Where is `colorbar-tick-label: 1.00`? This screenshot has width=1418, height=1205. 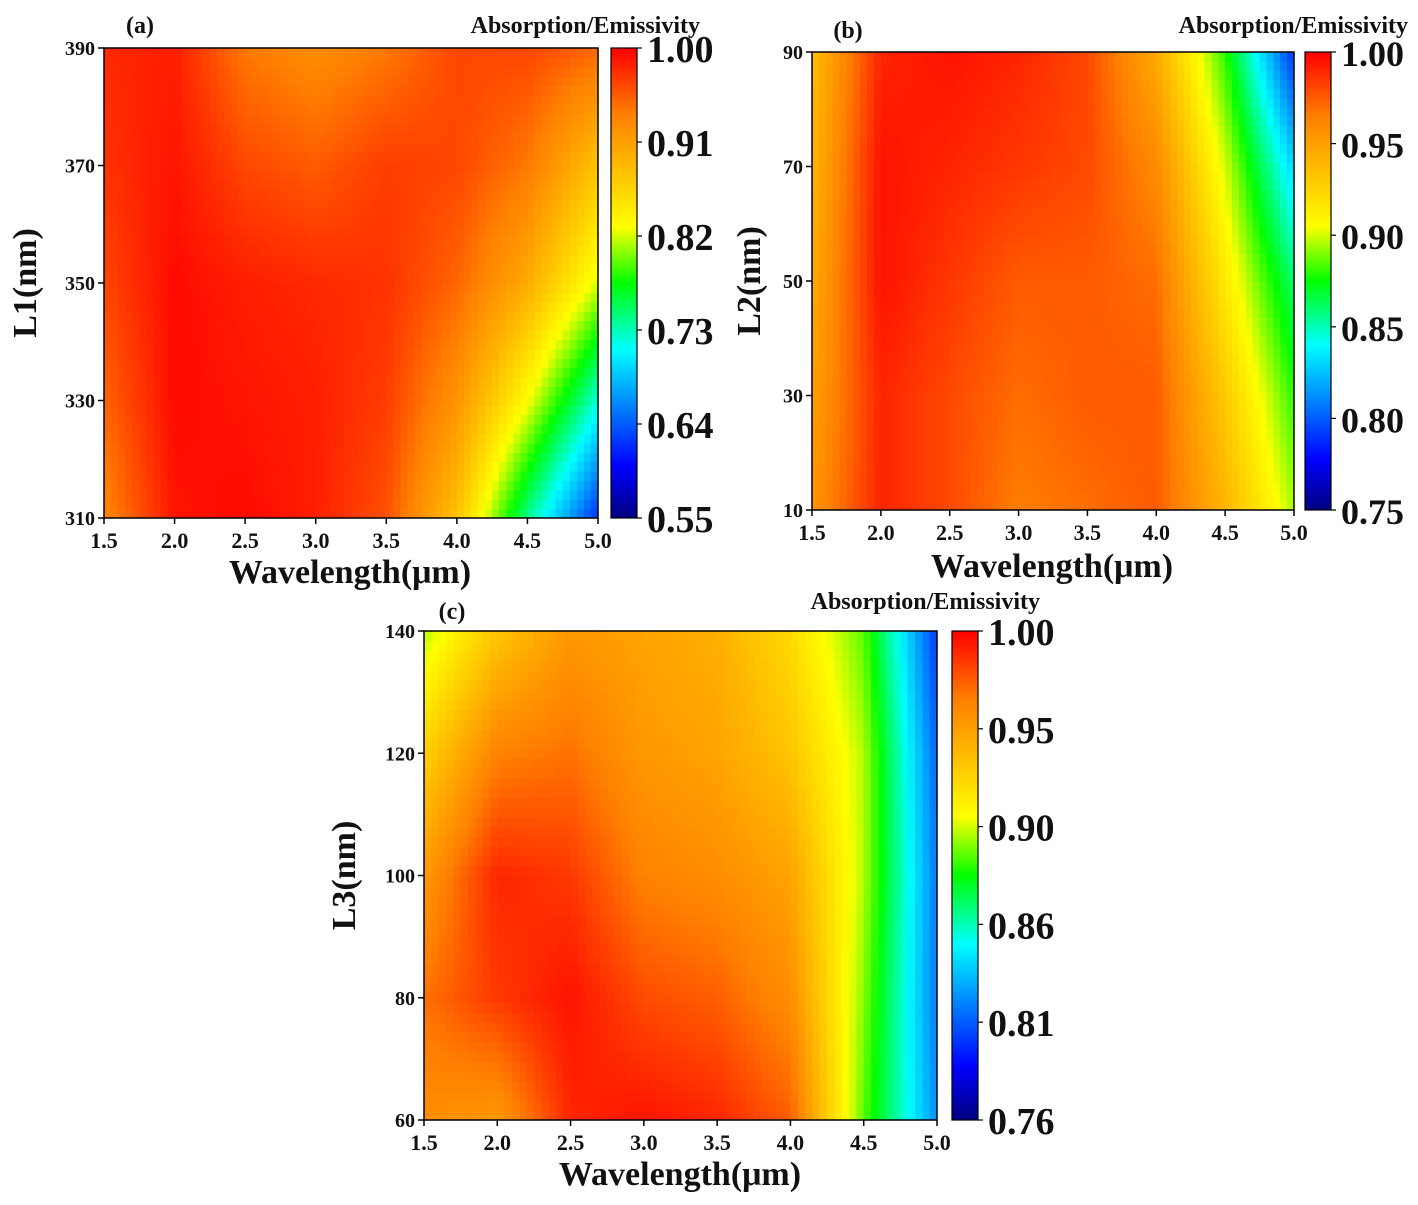
colorbar-tick-label: 1.00 is located at coordinates (680, 50).